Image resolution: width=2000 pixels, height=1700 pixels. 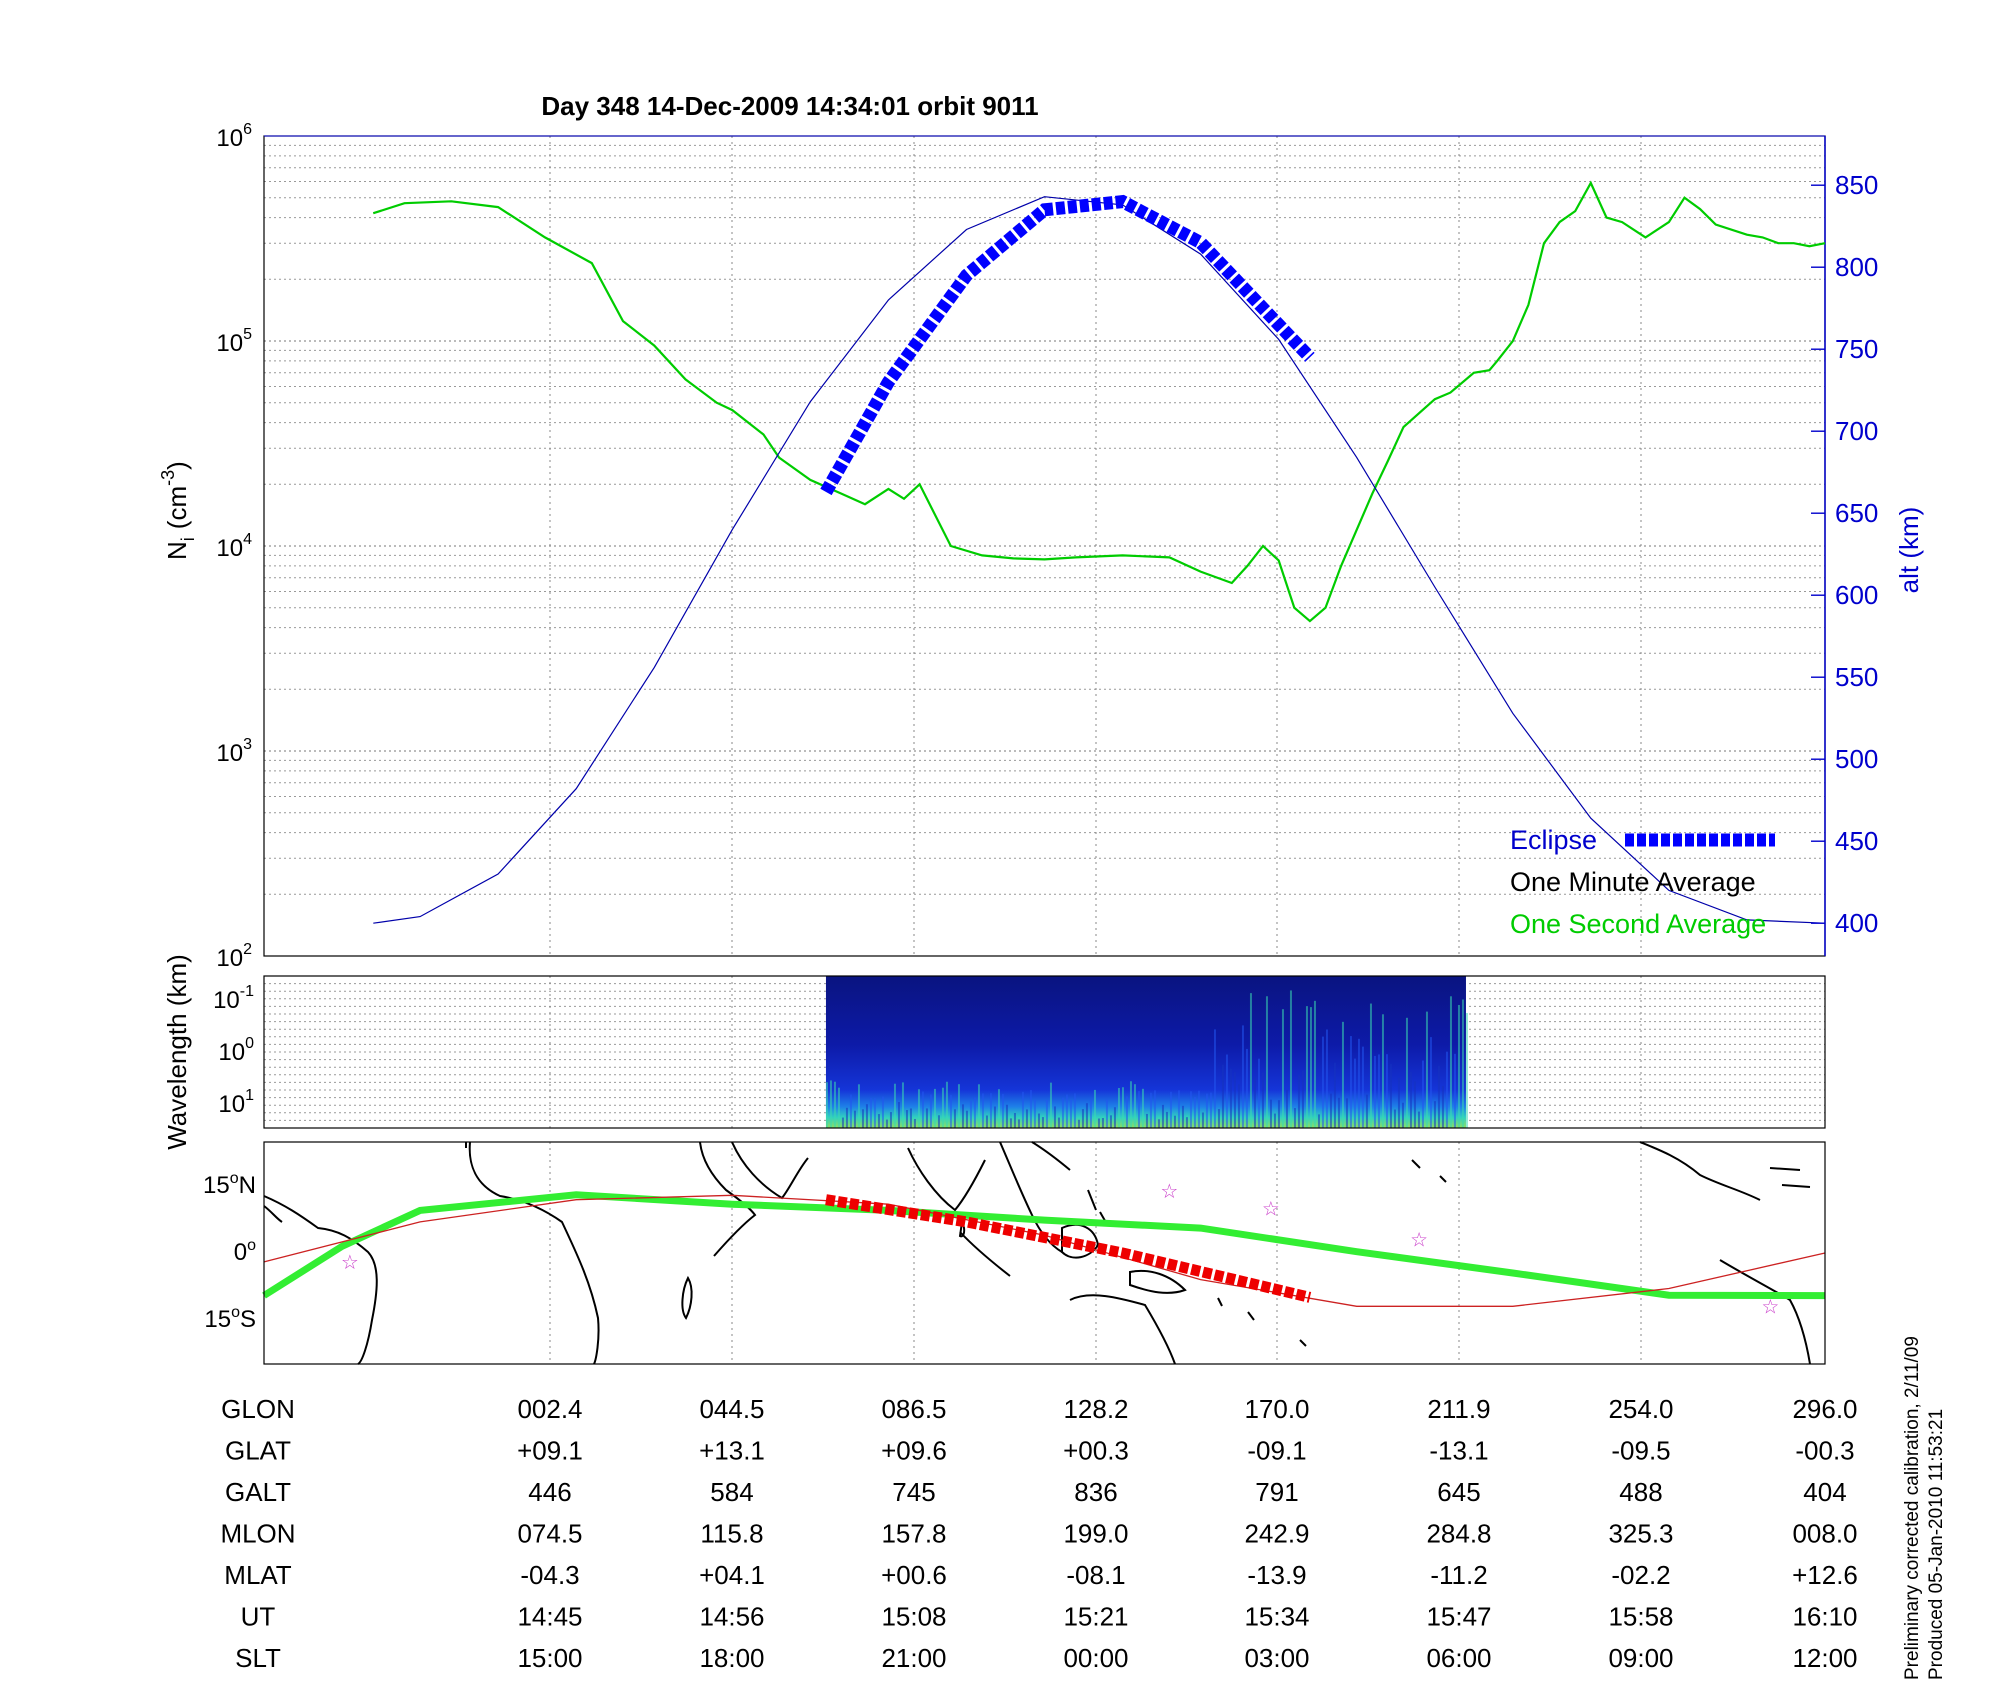 What do you see at coordinates (985, 1254) in the screenshot?
I see `coast-sumatra` at bounding box center [985, 1254].